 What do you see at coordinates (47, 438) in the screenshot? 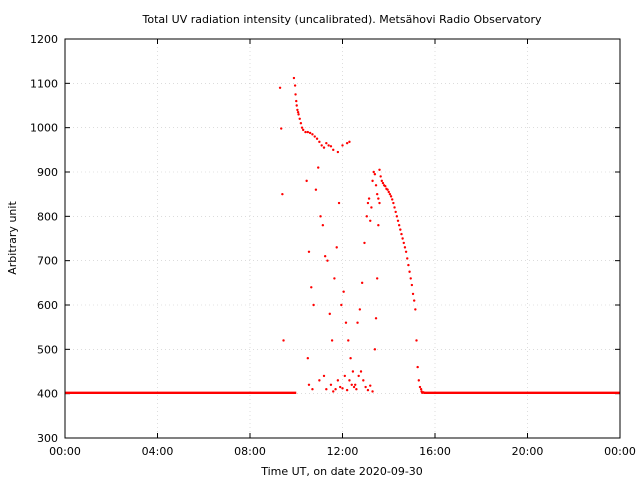
I see `y-tick-label: 300` at bounding box center [47, 438].